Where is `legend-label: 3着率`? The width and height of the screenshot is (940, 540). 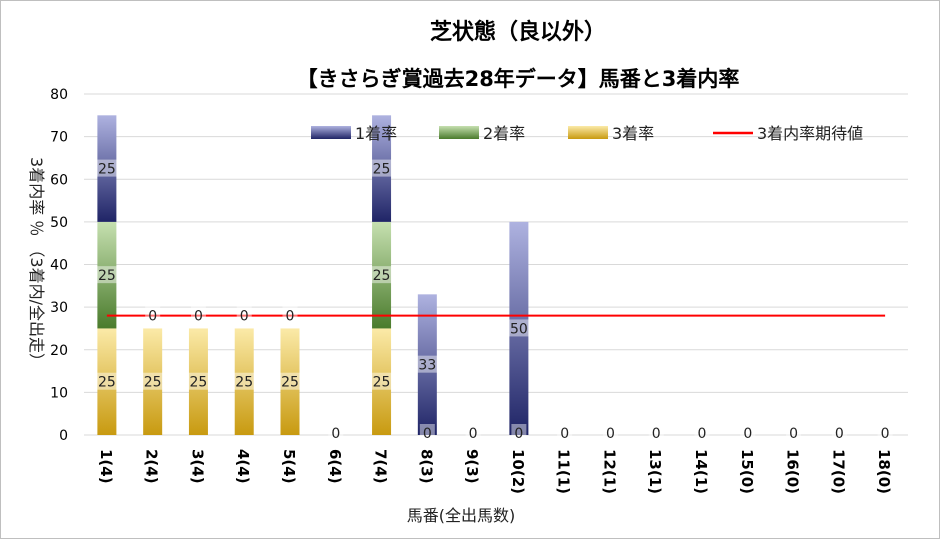
legend-label: 3着率 is located at coordinates (633, 133).